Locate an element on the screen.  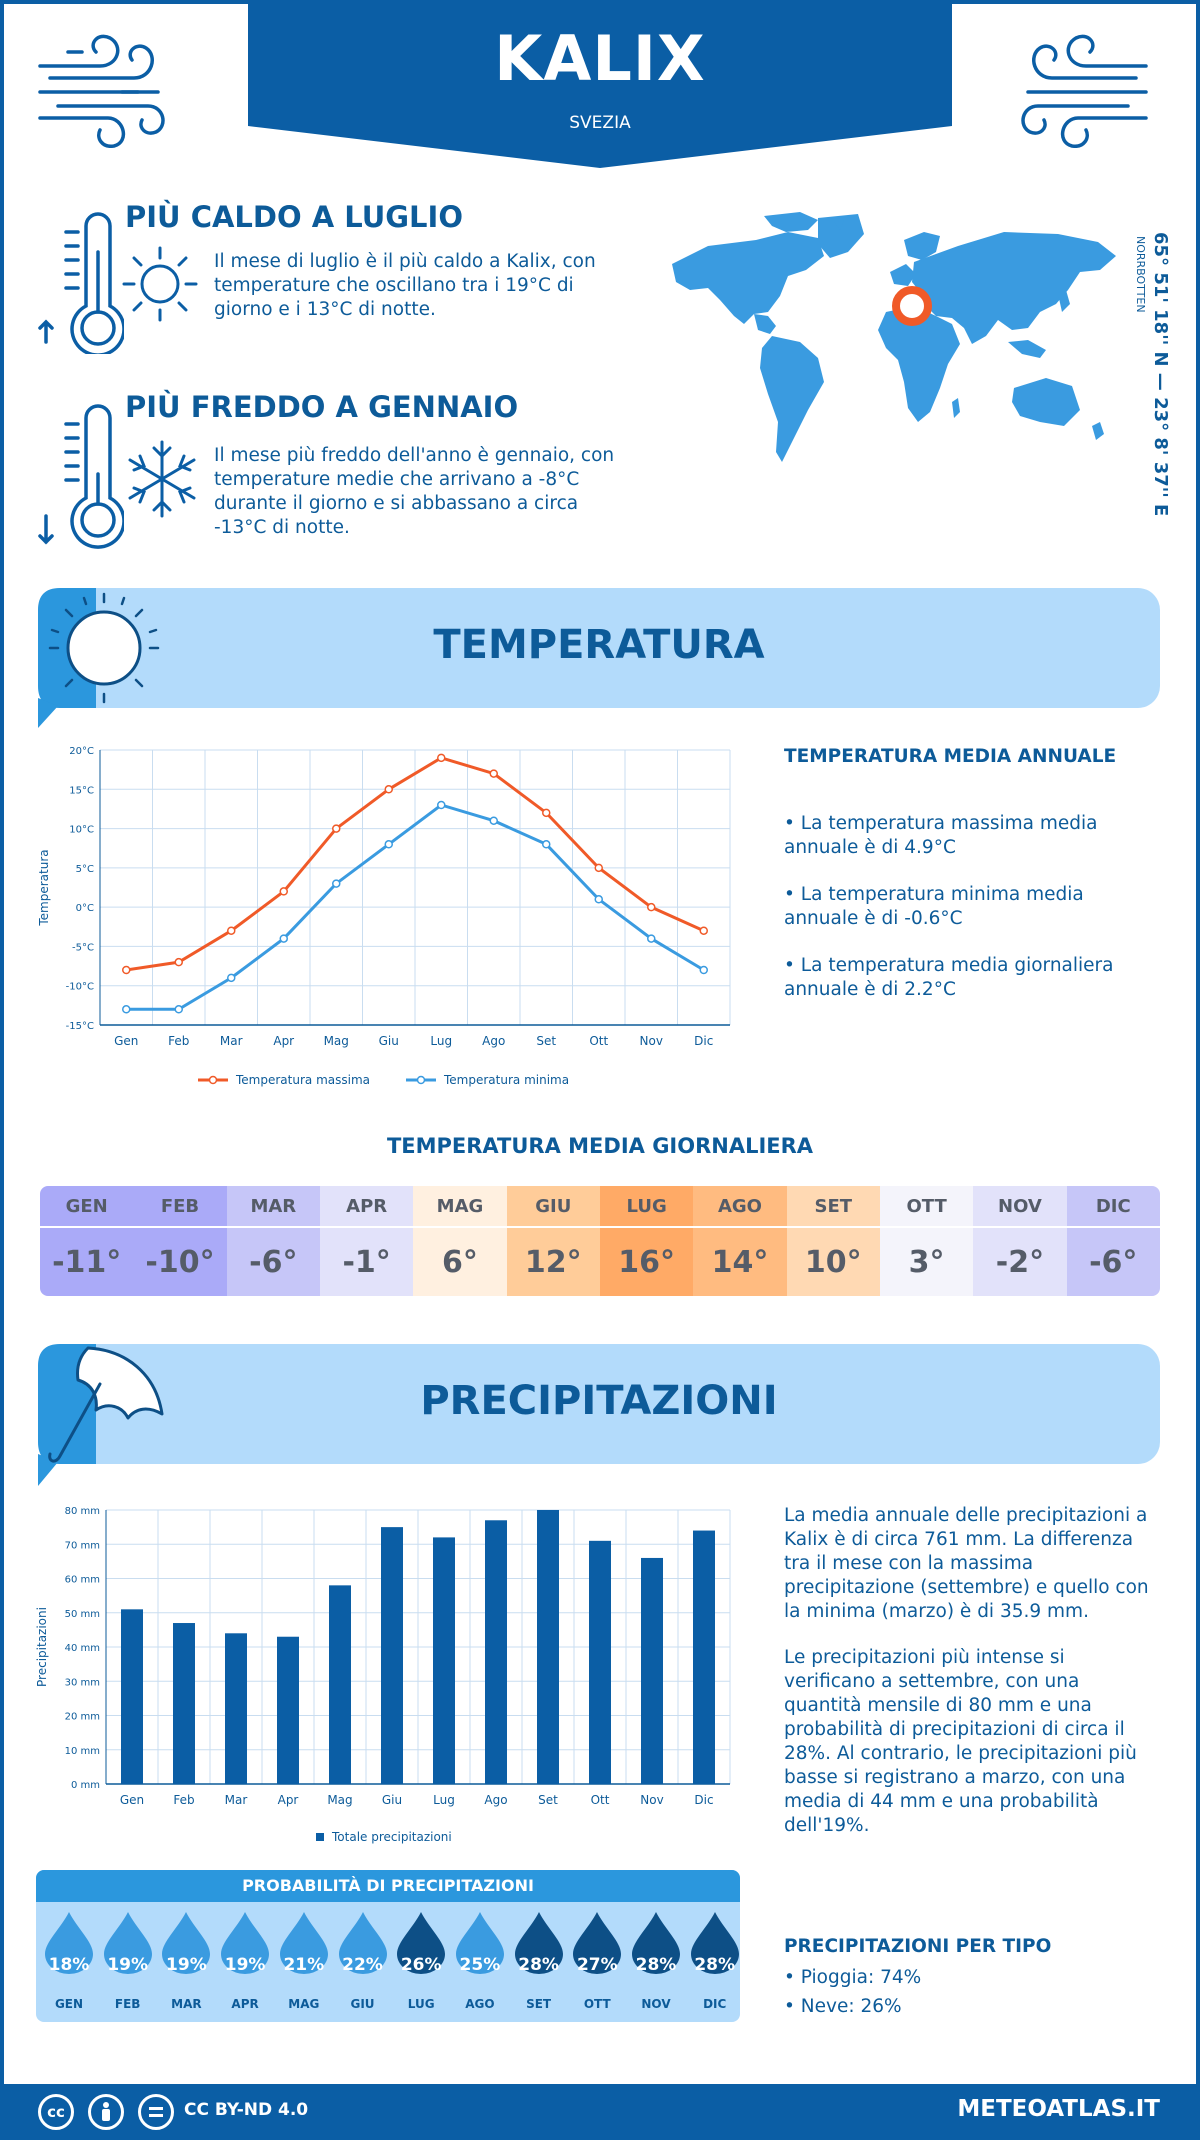
page-title: KALIX is located at coordinates (600, 58).